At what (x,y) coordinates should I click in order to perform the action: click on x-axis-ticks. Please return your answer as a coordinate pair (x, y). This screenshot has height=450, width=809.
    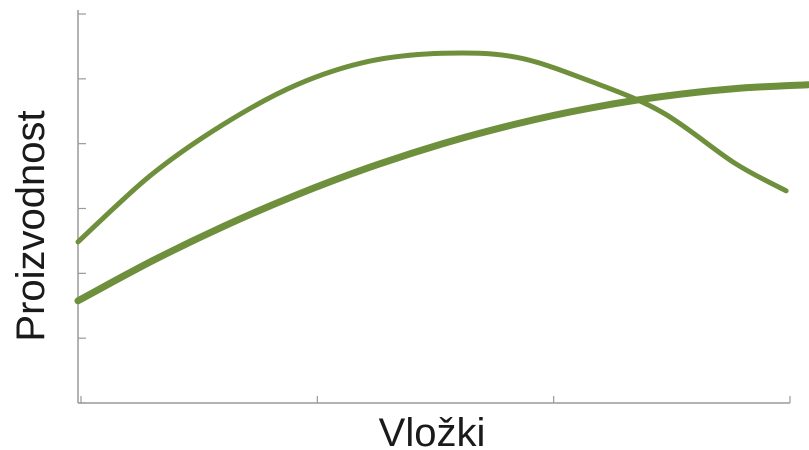
    Looking at the image, I should click on (435, 399).